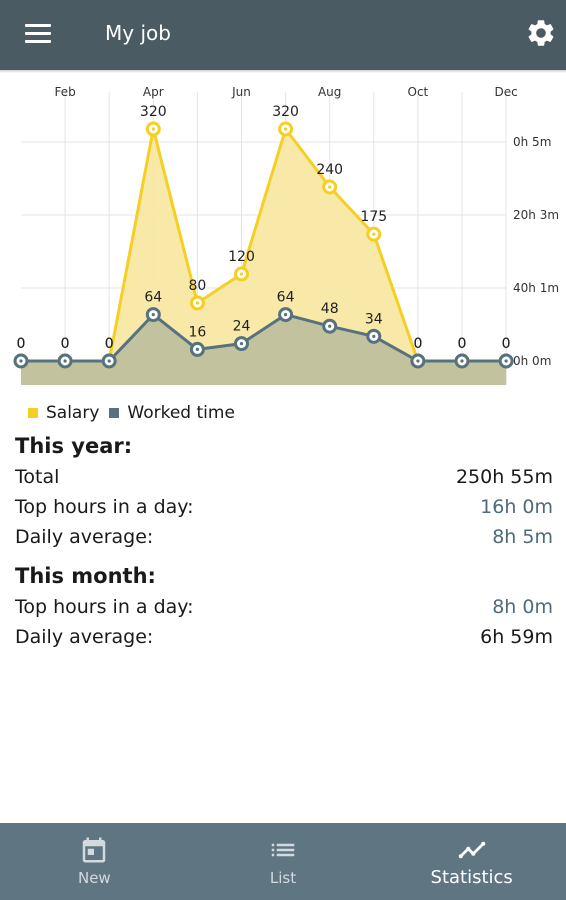  I want to click on chart-legend: Salary Worked time, so click(136, 413).